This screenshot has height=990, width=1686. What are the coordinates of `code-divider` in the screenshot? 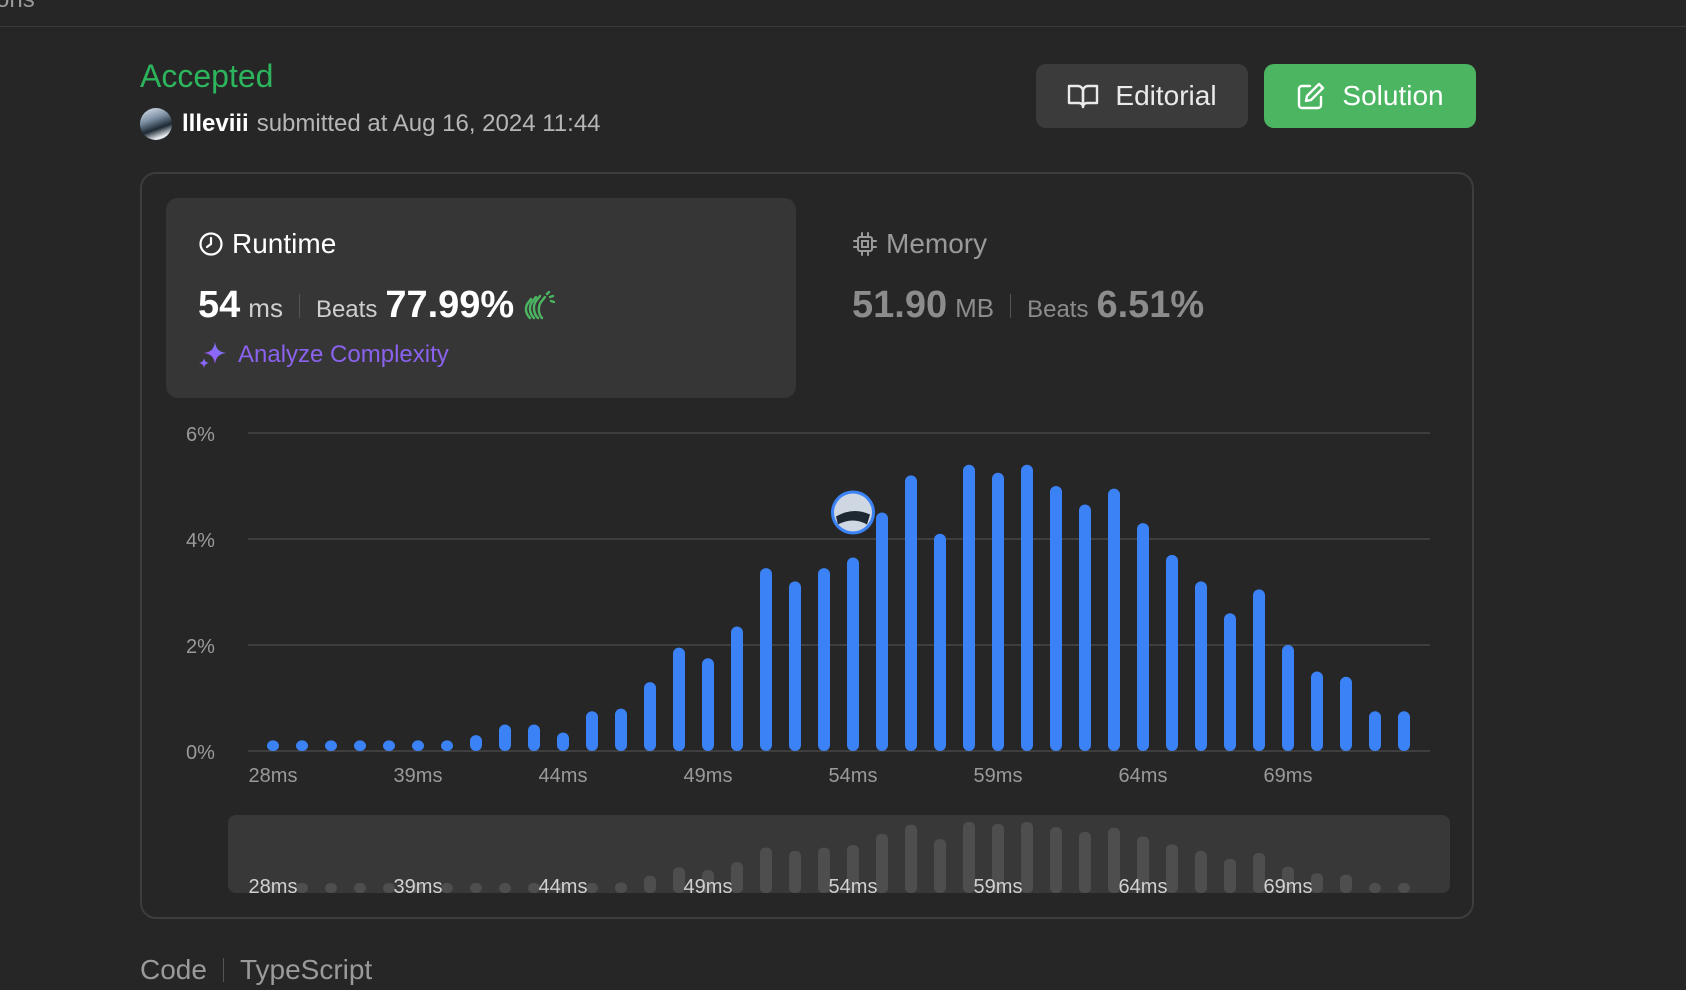 It's located at (223, 970).